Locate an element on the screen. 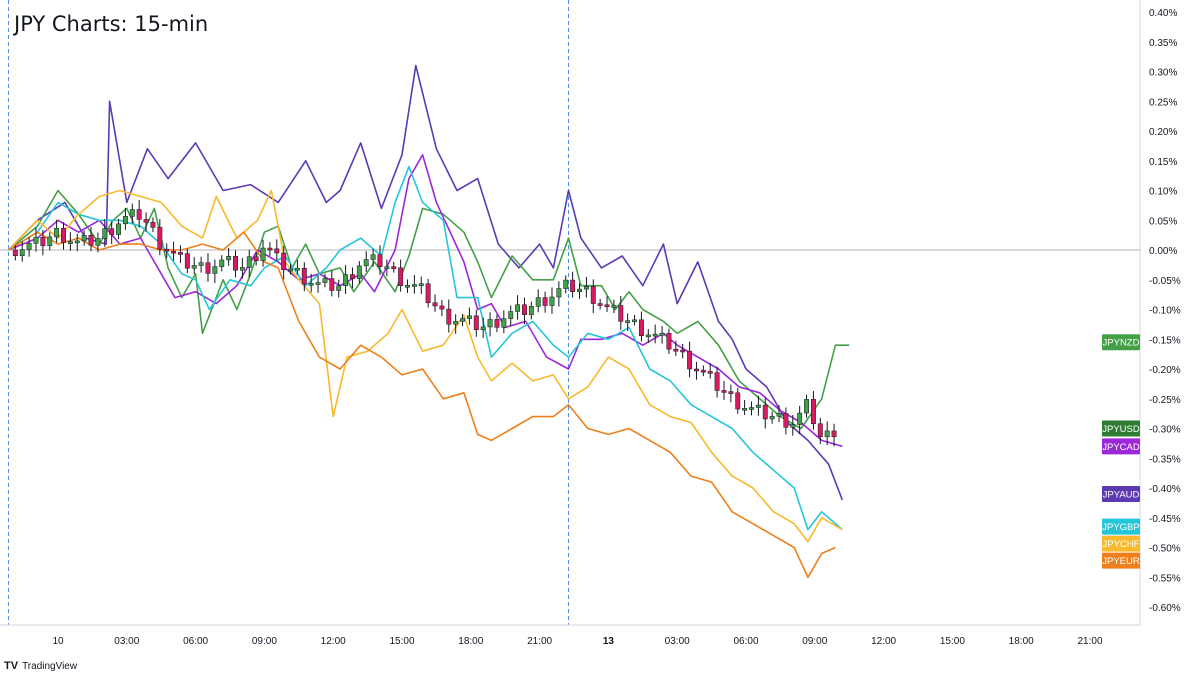 The width and height of the screenshot is (1200, 675). y-tick-label: -0.40% is located at coordinates (1165, 489).